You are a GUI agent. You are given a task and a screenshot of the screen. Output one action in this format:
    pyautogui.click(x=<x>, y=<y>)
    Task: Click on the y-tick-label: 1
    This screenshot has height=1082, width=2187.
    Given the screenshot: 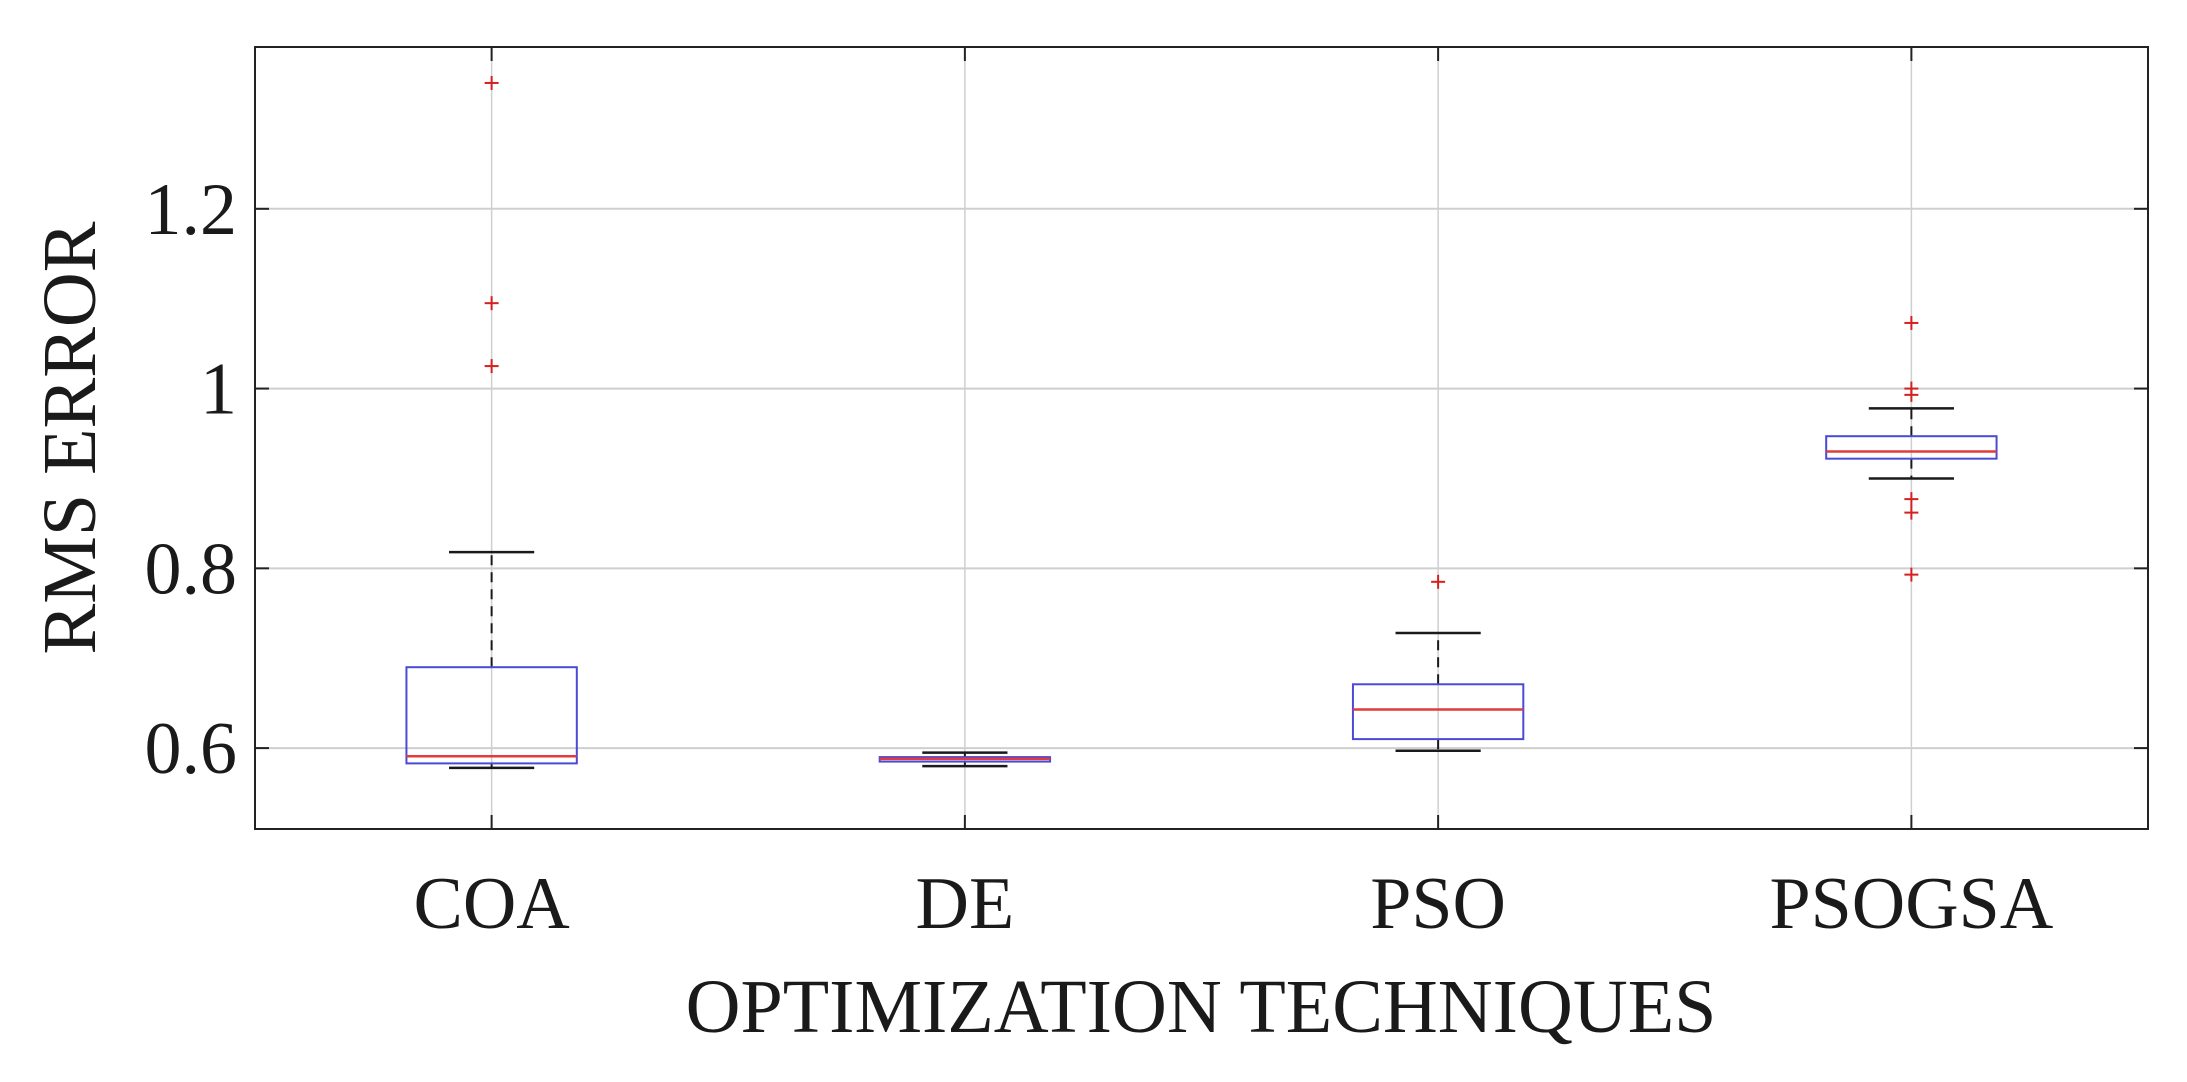 What is the action you would take?
    pyautogui.click(x=218, y=390)
    